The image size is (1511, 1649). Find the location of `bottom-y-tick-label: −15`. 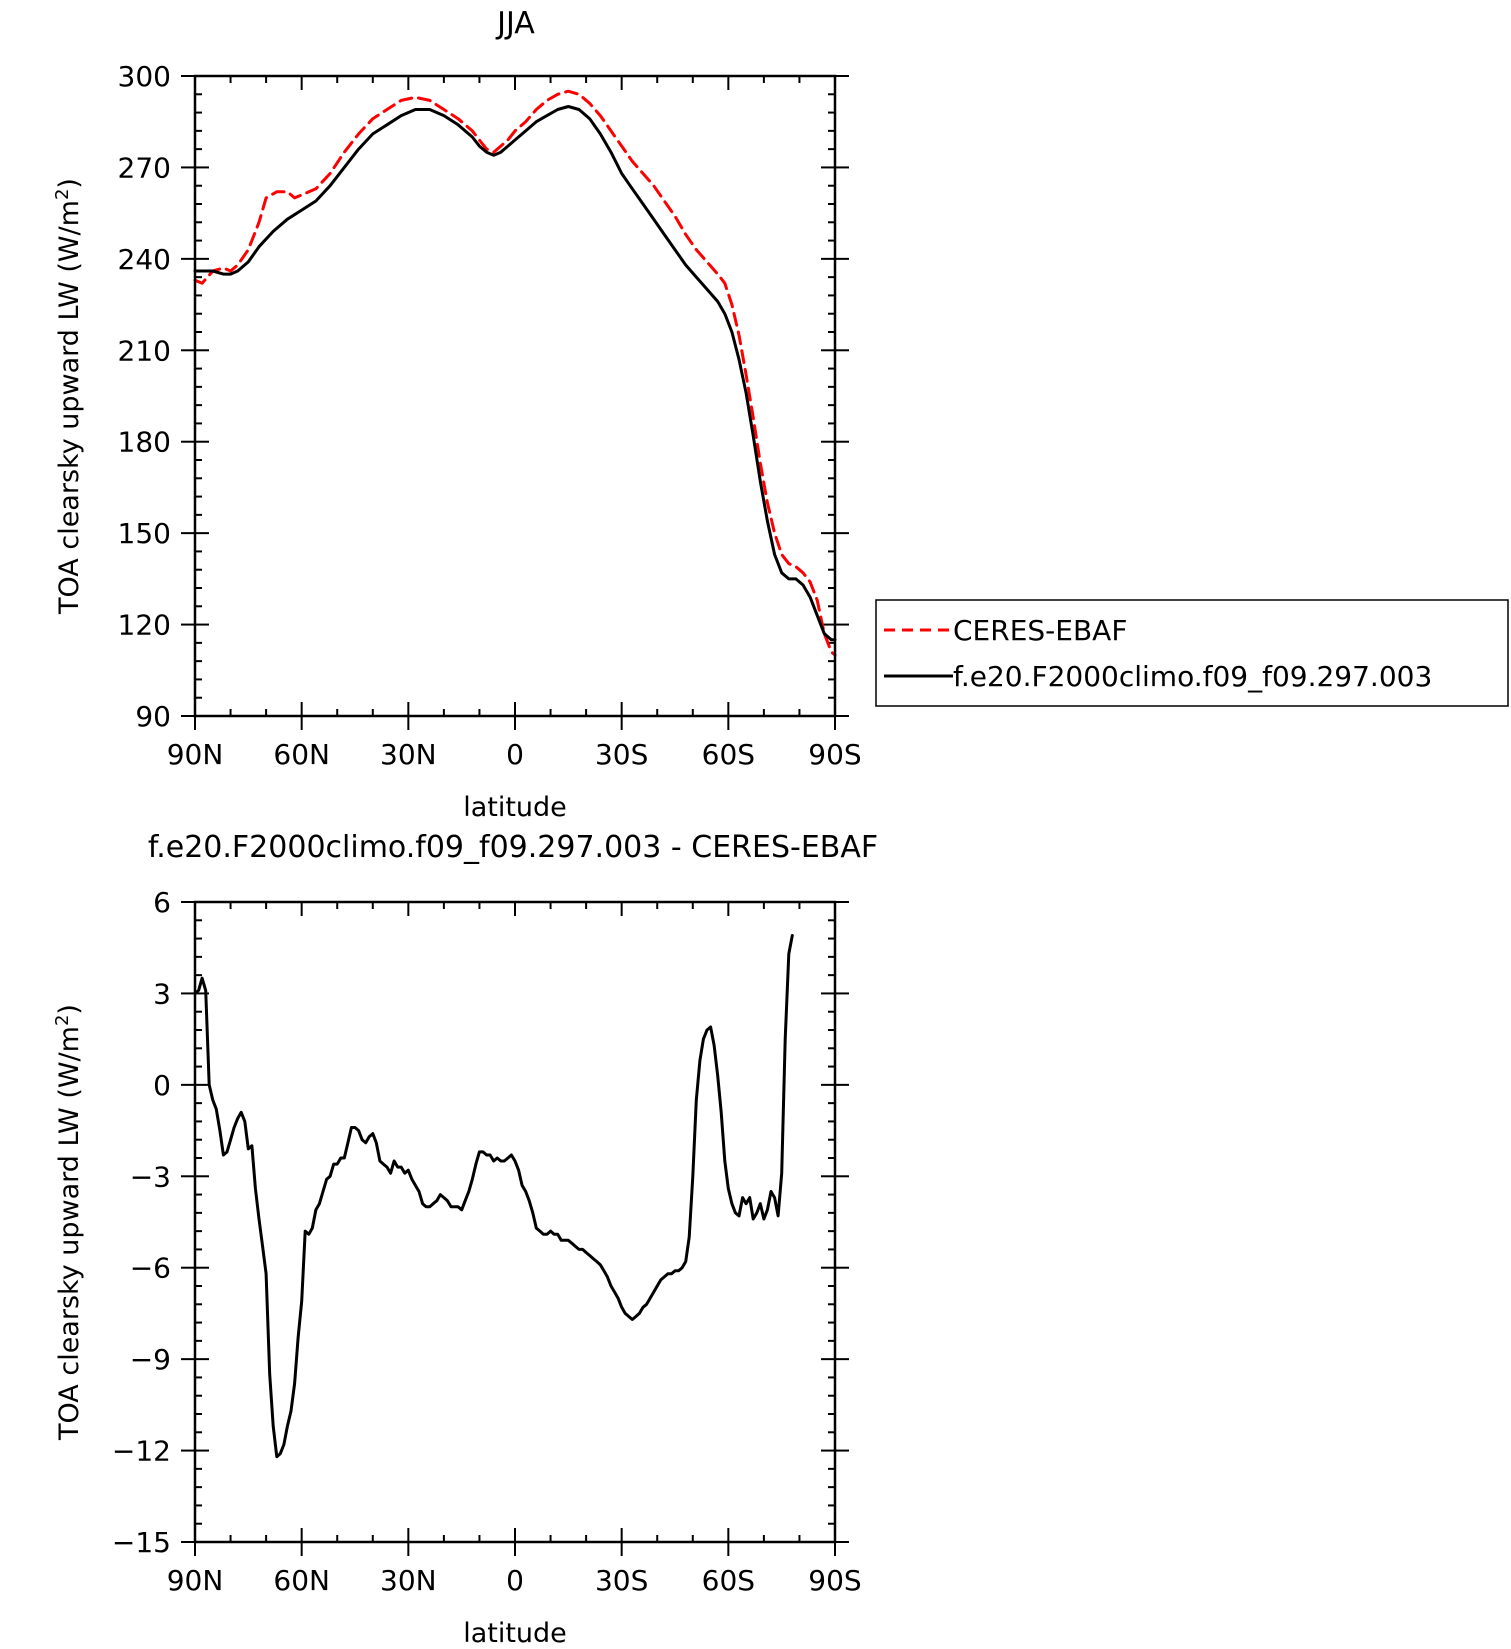

bottom-y-tick-label: −15 is located at coordinates (141, 1542).